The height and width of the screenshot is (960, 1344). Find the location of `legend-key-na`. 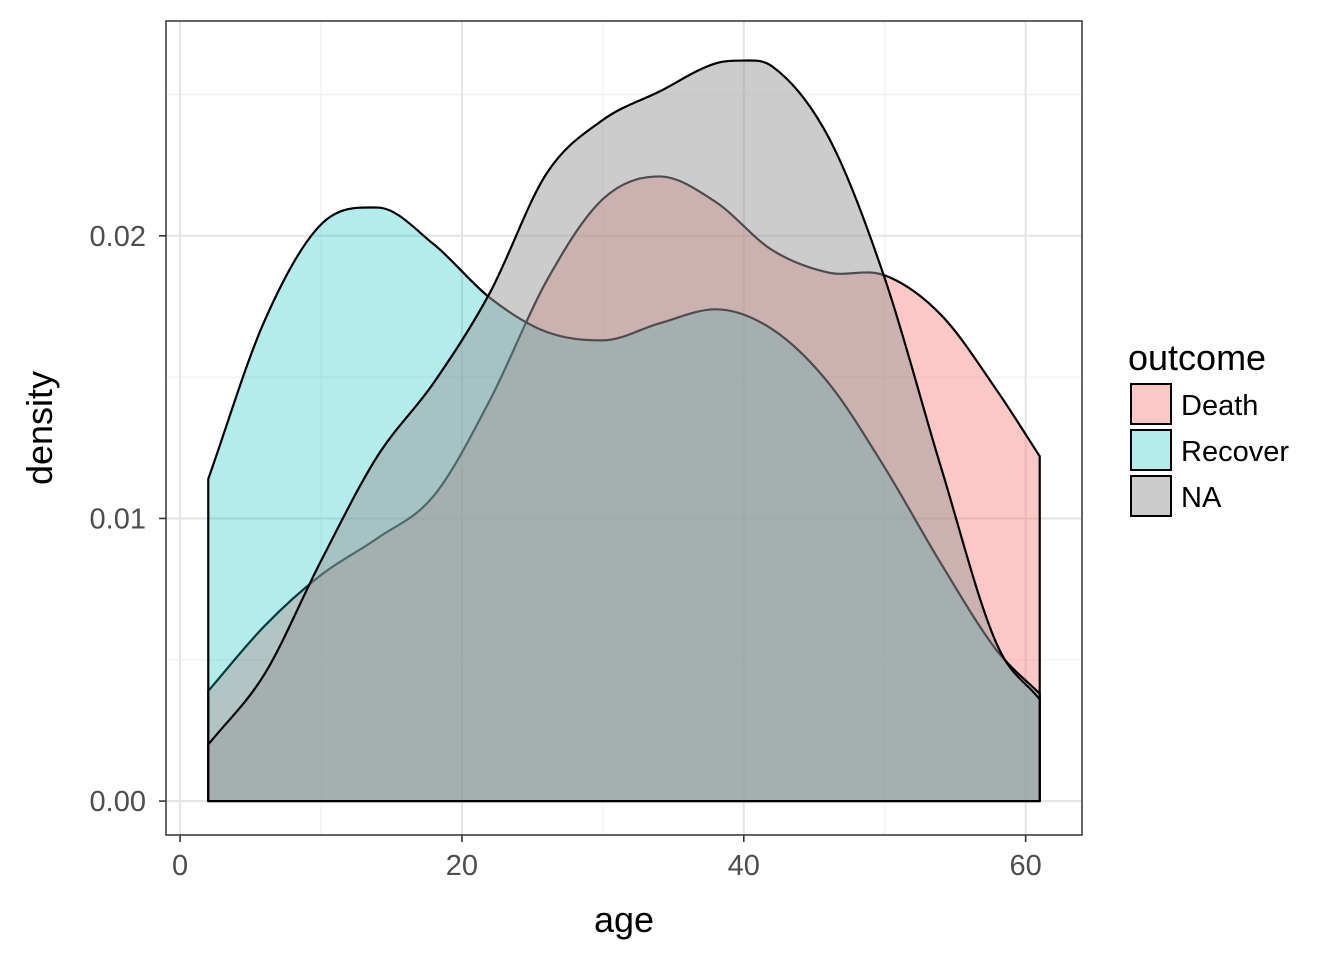

legend-key-na is located at coordinates (1151, 496).